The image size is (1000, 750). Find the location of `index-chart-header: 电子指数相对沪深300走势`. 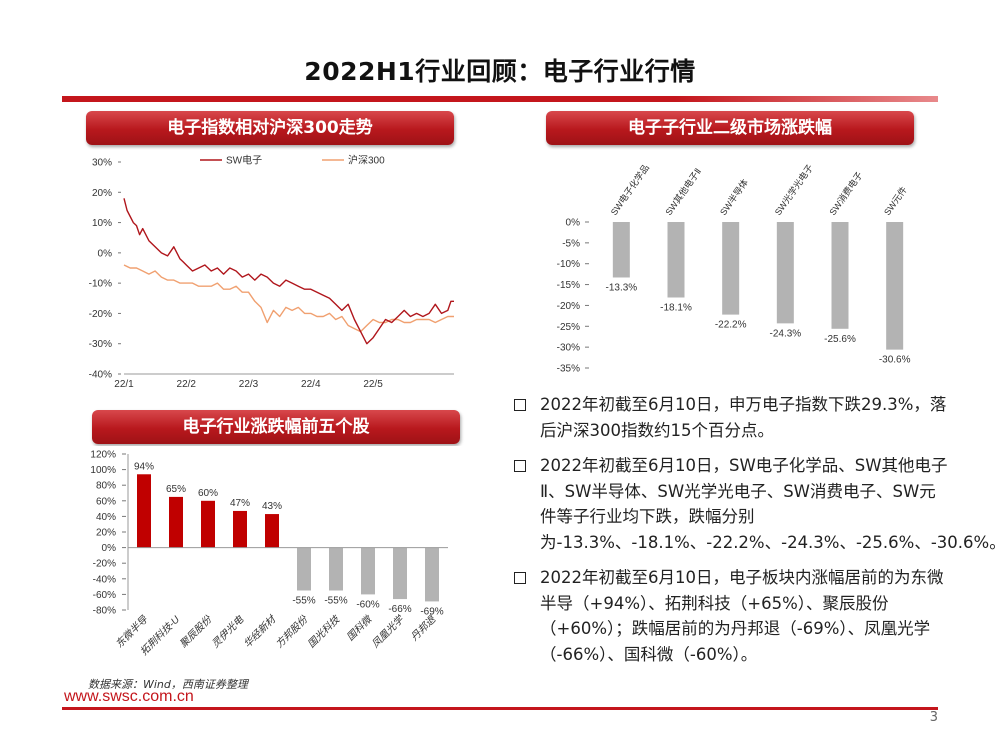

index-chart-header: 电子指数相对沪深300走势 is located at coordinates (270, 128).